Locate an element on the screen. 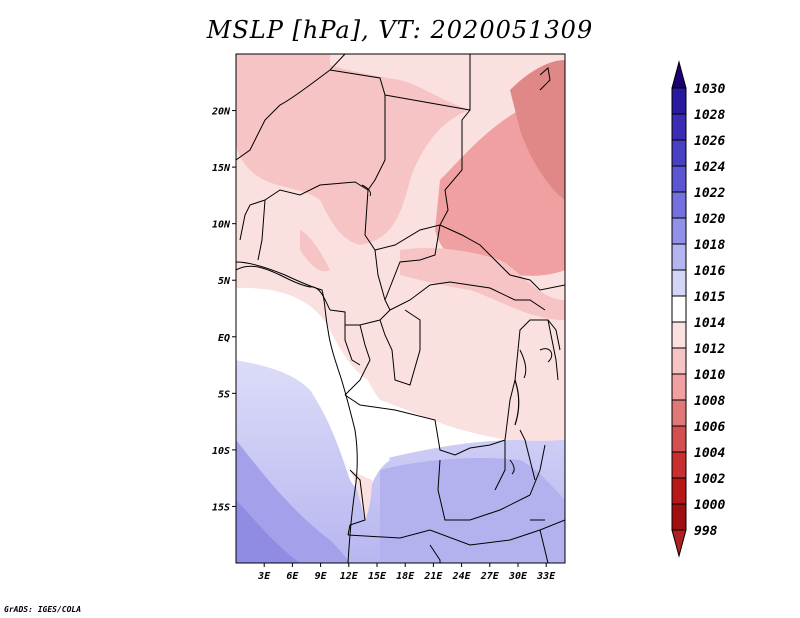  colorbar-label: 1002 is located at coordinates (709, 479).